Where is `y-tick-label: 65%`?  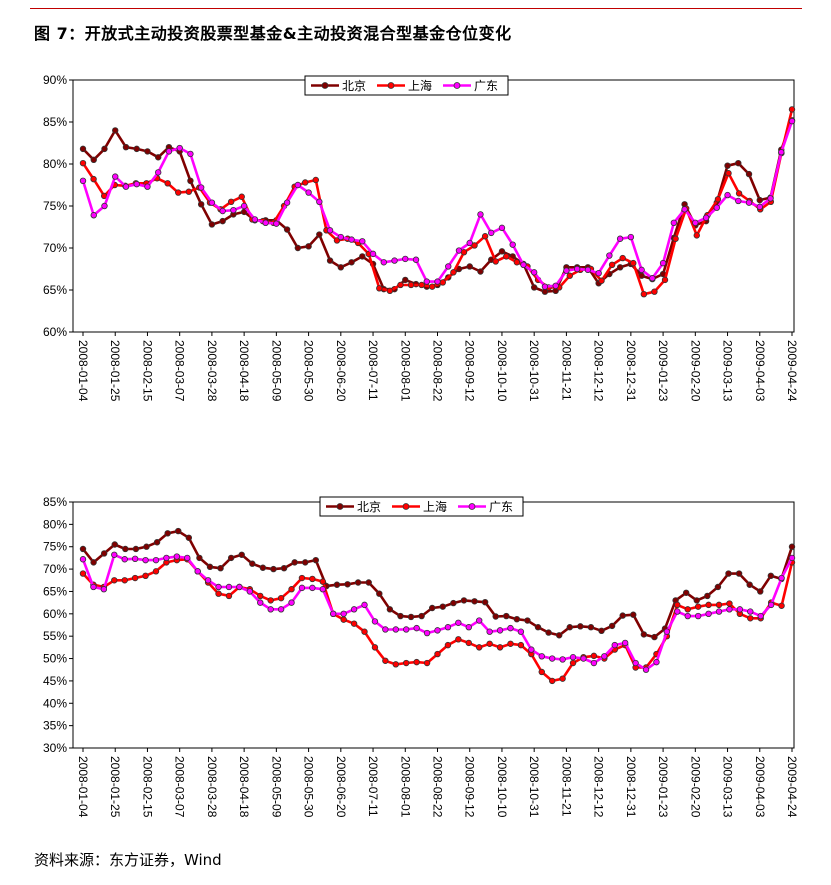 y-tick-label: 65% is located at coordinates (55, 591).